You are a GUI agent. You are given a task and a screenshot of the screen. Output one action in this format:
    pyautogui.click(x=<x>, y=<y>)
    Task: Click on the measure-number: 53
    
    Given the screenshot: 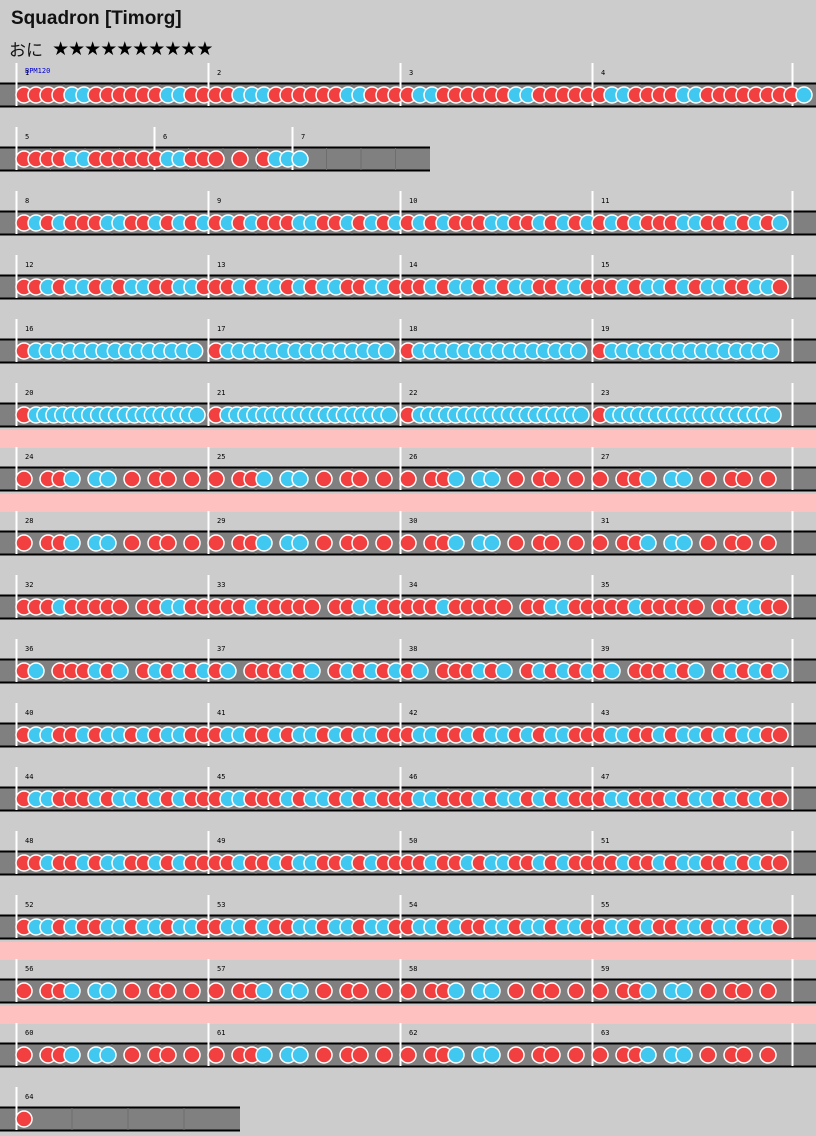 What is the action you would take?
    pyautogui.click(x=221, y=905)
    